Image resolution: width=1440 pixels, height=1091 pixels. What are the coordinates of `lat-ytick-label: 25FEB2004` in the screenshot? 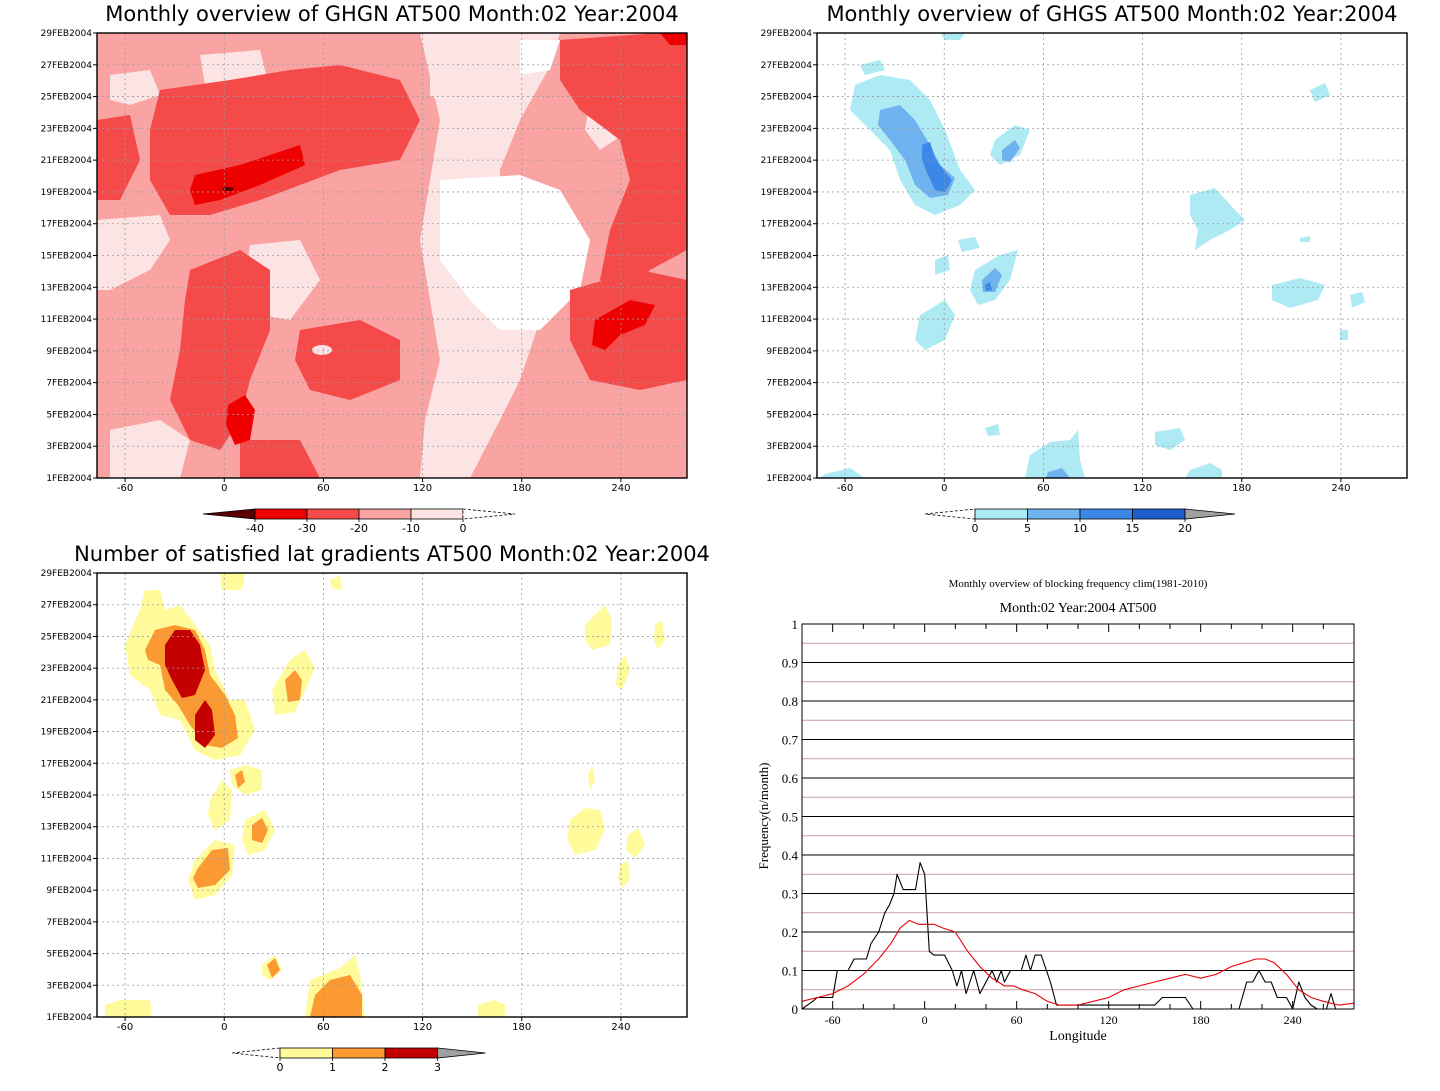 It's located at (67, 637).